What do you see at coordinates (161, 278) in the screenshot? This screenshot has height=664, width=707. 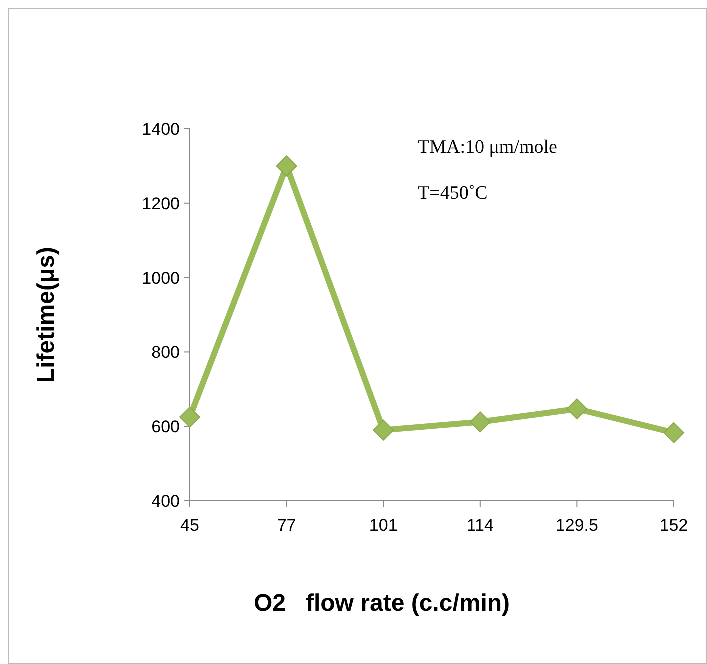 I see `y-tick-label: 1000` at bounding box center [161, 278].